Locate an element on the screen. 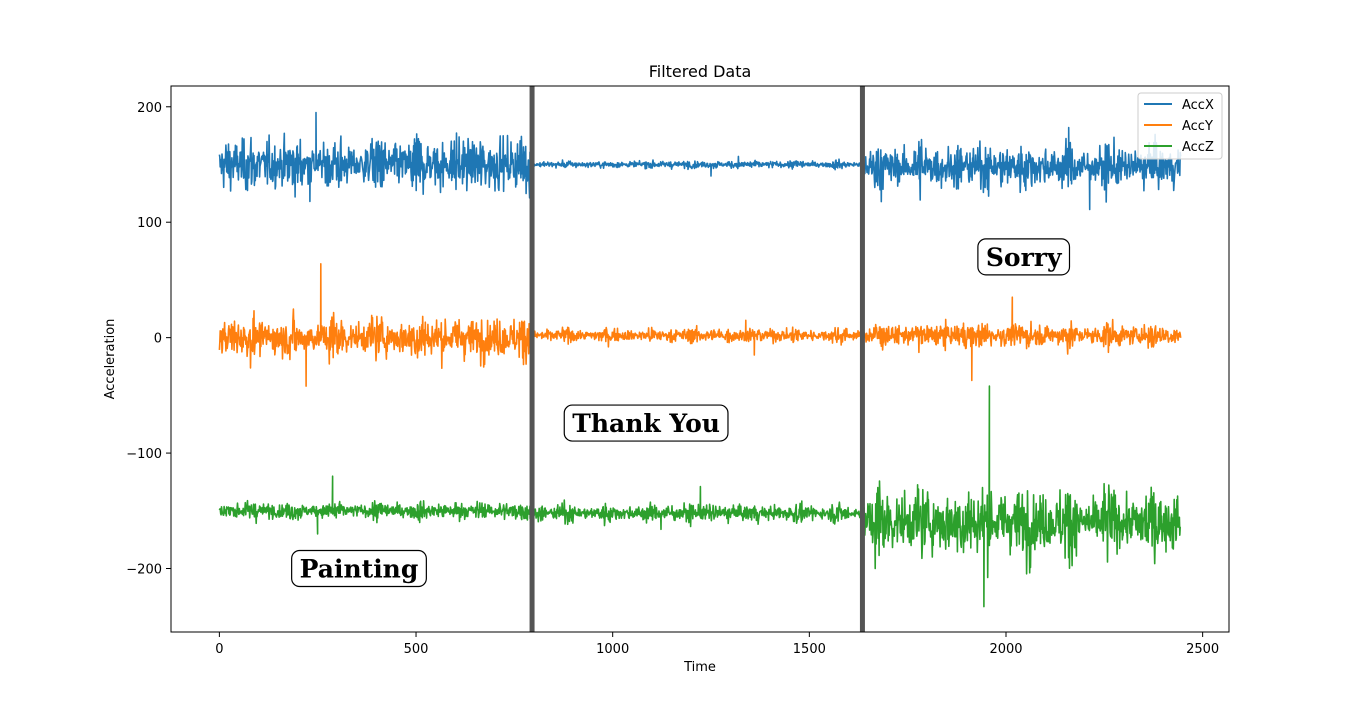 The height and width of the screenshot is (710, 1366). series-line-accy is located at coordinates (700, 325).